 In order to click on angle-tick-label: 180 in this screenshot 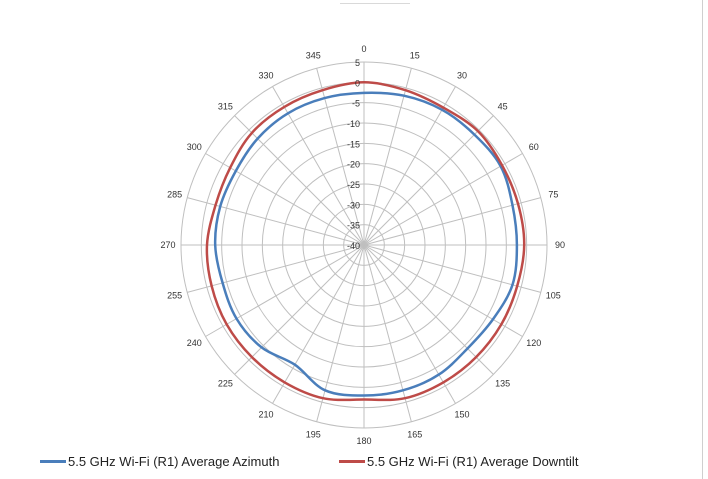, I will do `click(363, 440)`.